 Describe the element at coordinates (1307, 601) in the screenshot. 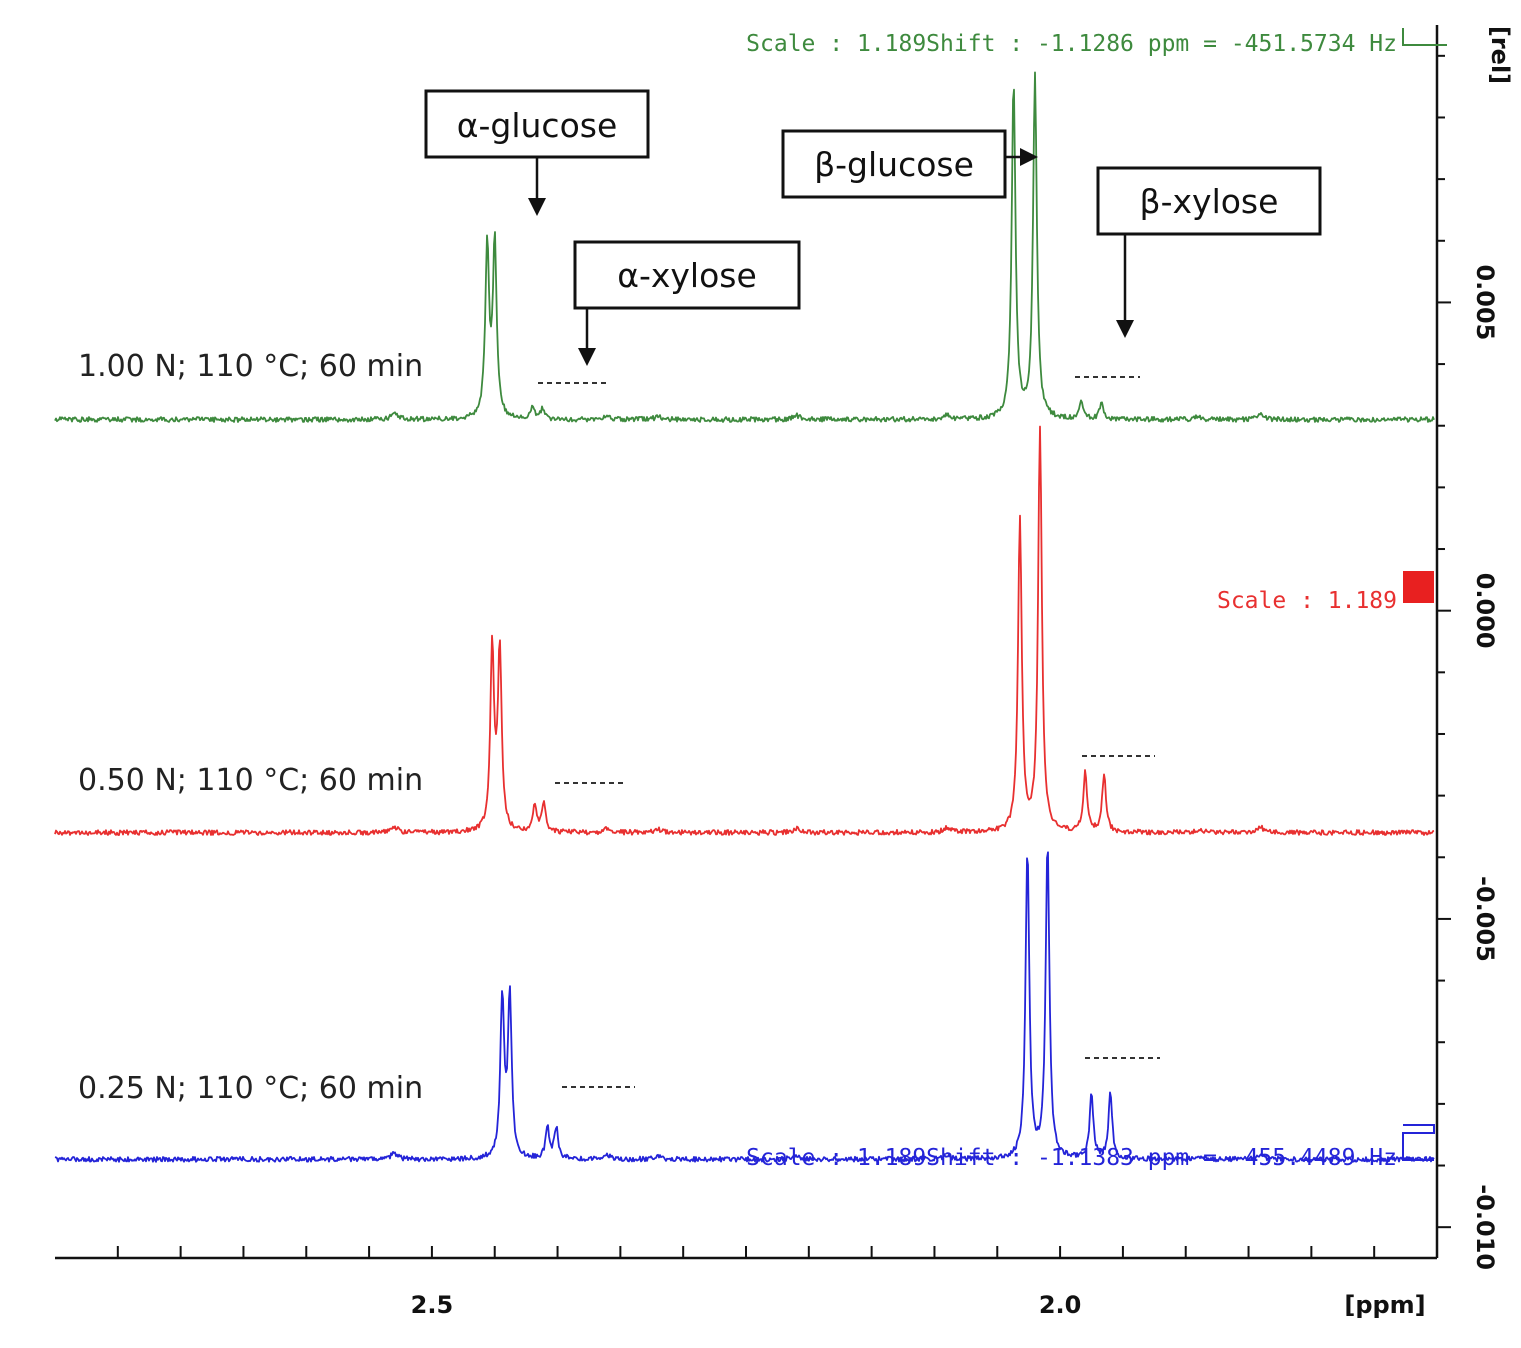

I see `red-scale-readout: Scale : 1.189` at that location.